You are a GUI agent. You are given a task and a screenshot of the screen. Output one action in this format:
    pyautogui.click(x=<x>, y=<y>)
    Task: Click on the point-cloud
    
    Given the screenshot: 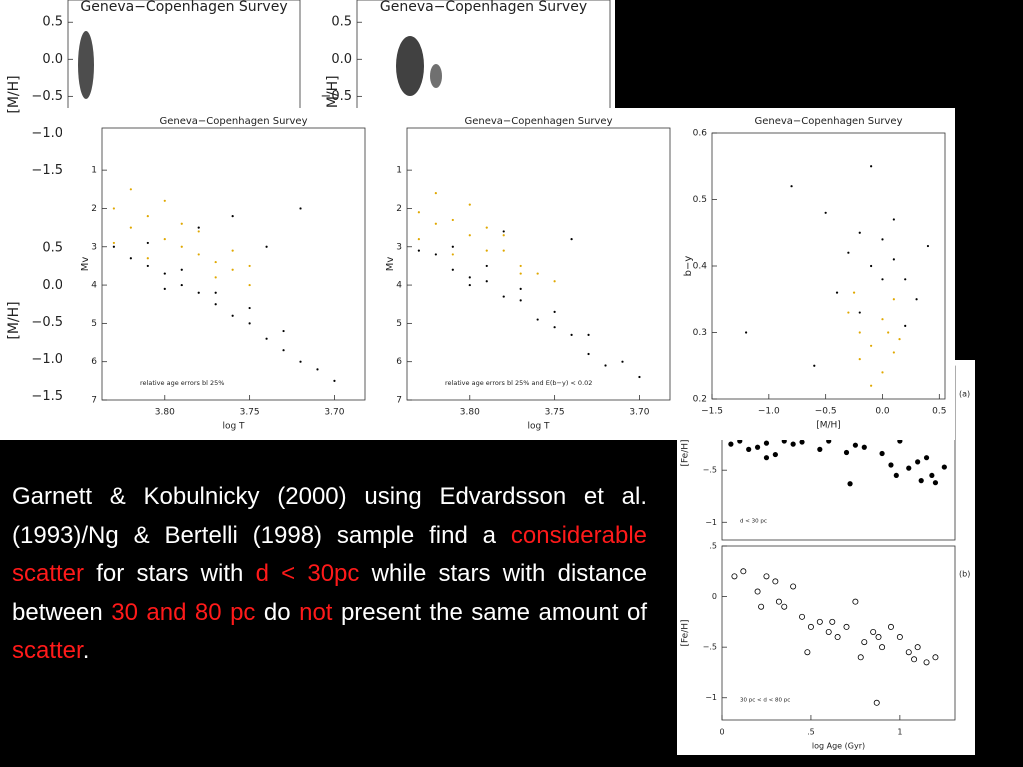 What is the action you would take?
    pyautogui.click(x=436, y=76)
    